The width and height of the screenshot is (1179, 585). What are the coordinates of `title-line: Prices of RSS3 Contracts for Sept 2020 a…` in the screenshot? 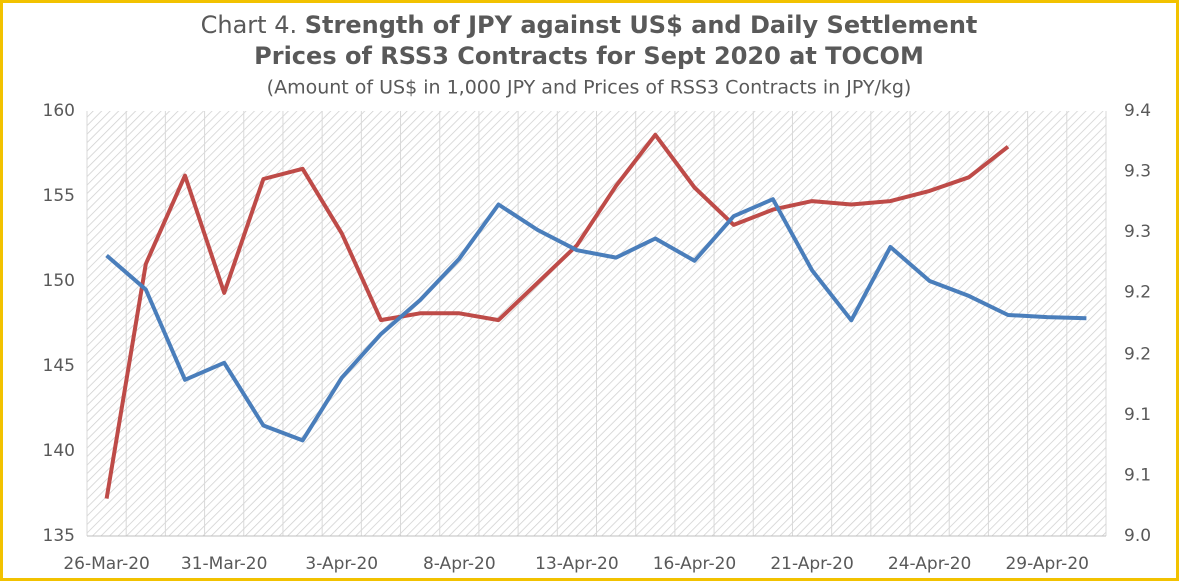 It's located at (589, 56).